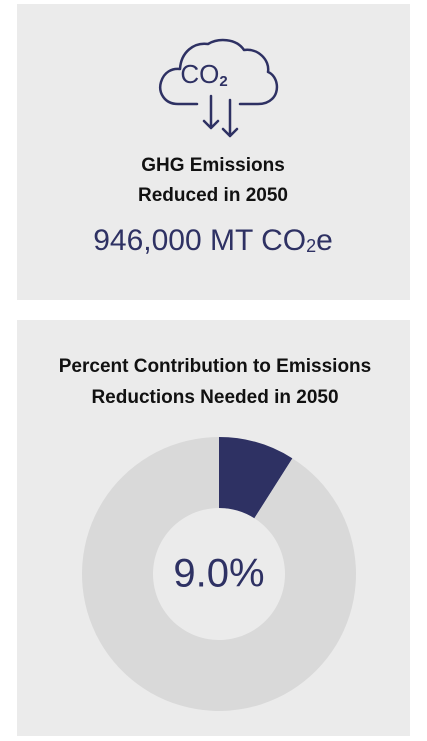 This screenshot has height=741, width=427. Describe the element at coordinates (215, 366) in the screenshot. I see `chart-title-line: Percent Contribution to Emissions` at that location.